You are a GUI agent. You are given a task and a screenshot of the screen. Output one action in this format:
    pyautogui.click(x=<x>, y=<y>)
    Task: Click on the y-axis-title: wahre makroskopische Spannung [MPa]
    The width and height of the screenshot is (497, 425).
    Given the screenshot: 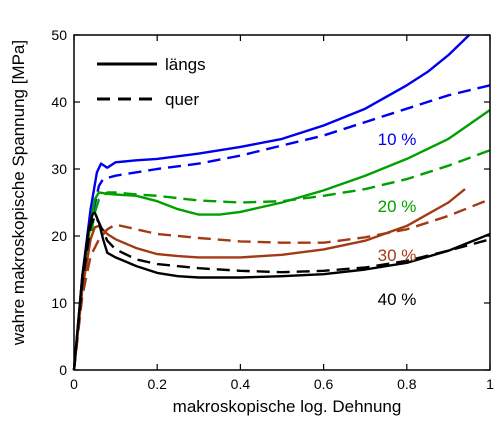 What is the action you would take?
    pyautogui.click(x=18, y=193)
    